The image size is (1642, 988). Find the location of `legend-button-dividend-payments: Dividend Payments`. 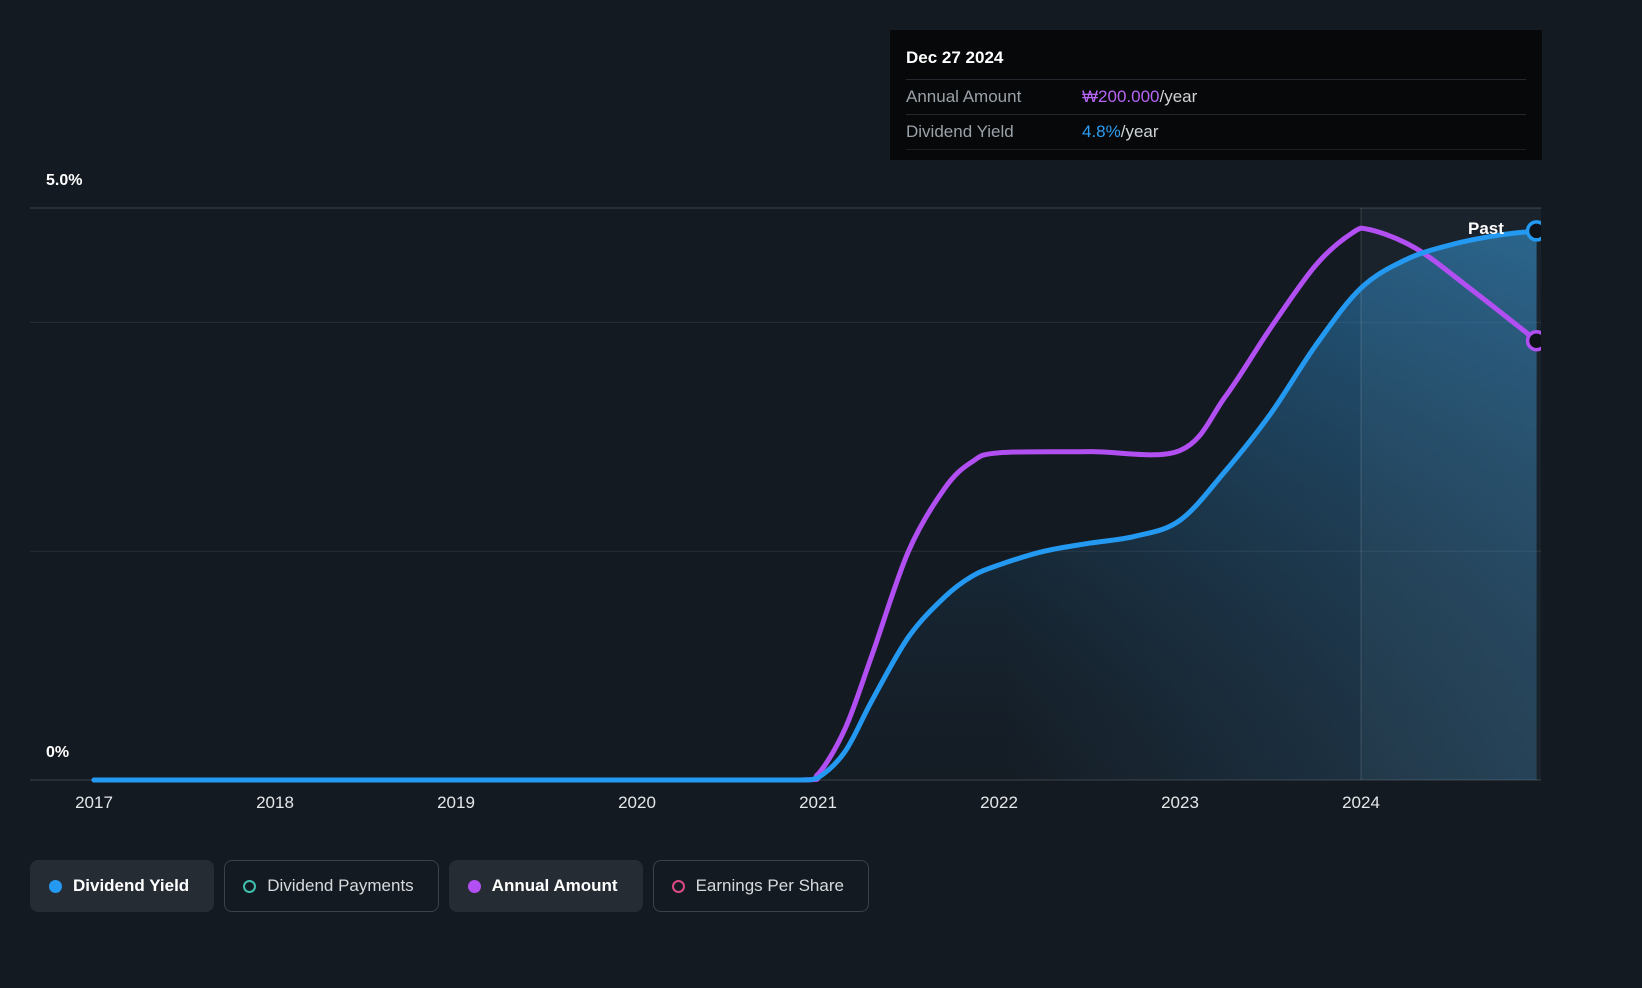

legend-button-dividend-payments: Dividend Payments is located at coordinates (331, 886).